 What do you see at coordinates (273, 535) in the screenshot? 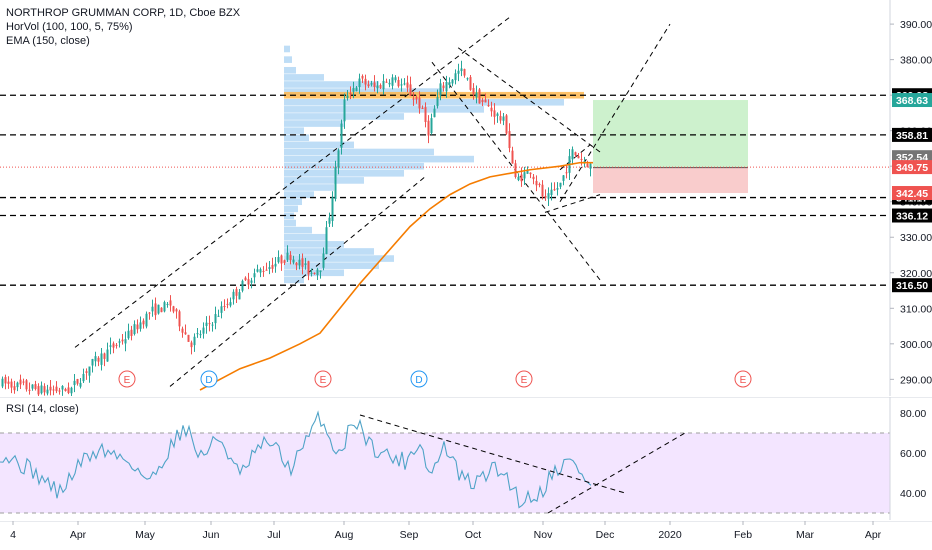
I see `time-tick-label: Jul` at bounding box center [273, 535].